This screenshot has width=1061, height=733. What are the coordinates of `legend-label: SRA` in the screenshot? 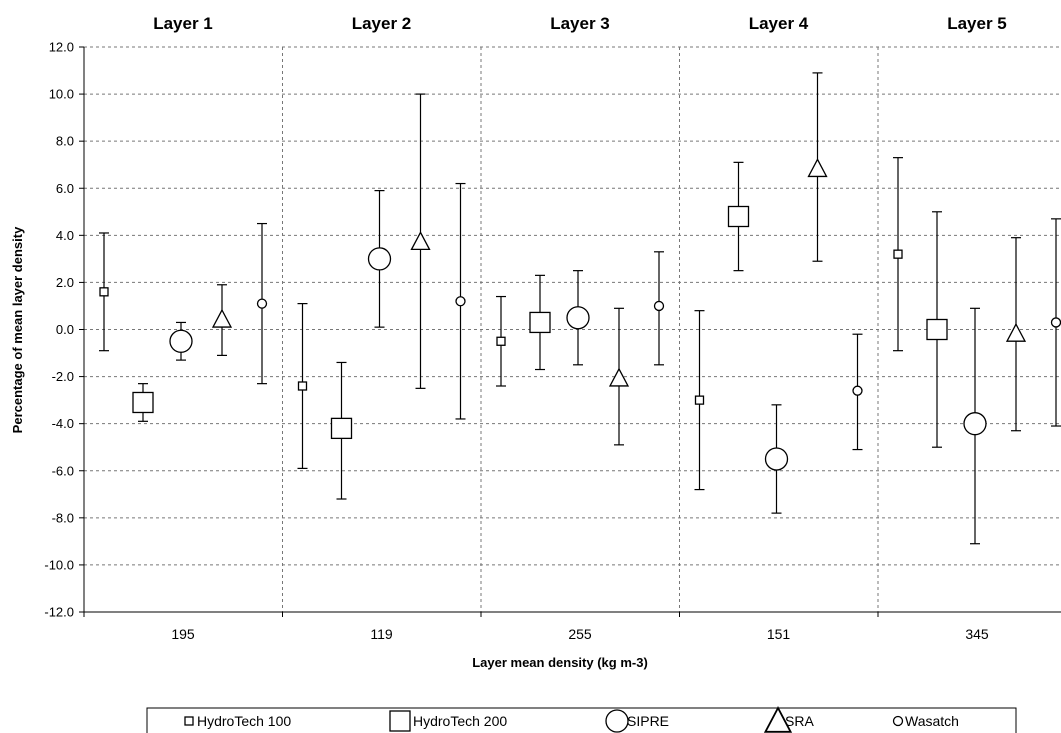 It's located at (799, 721).